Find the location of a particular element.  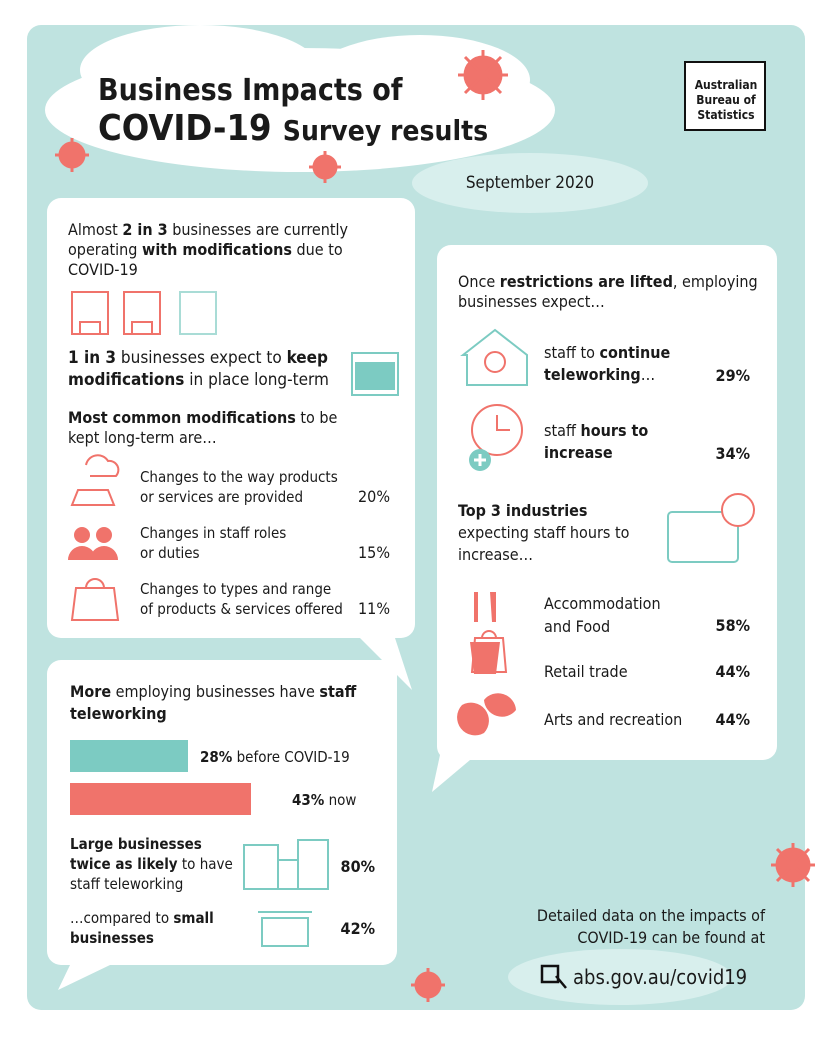

text: Almost is located at coordinates (95, 229).